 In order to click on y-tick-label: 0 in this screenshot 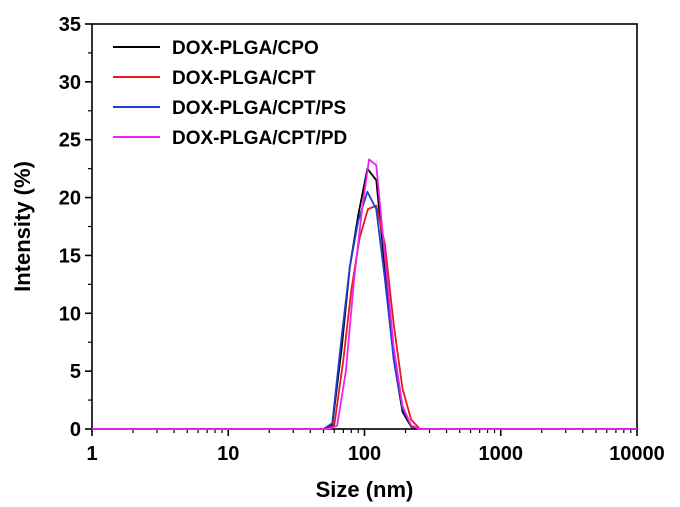, I will do `click(75, 430)`.